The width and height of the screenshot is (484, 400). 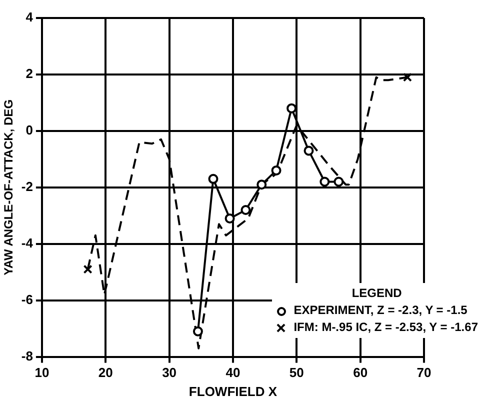 What do you see at coordinates (27, 186) in the screenshot?
I see `y-tick-label: -2` at bounding box center [27, 186].